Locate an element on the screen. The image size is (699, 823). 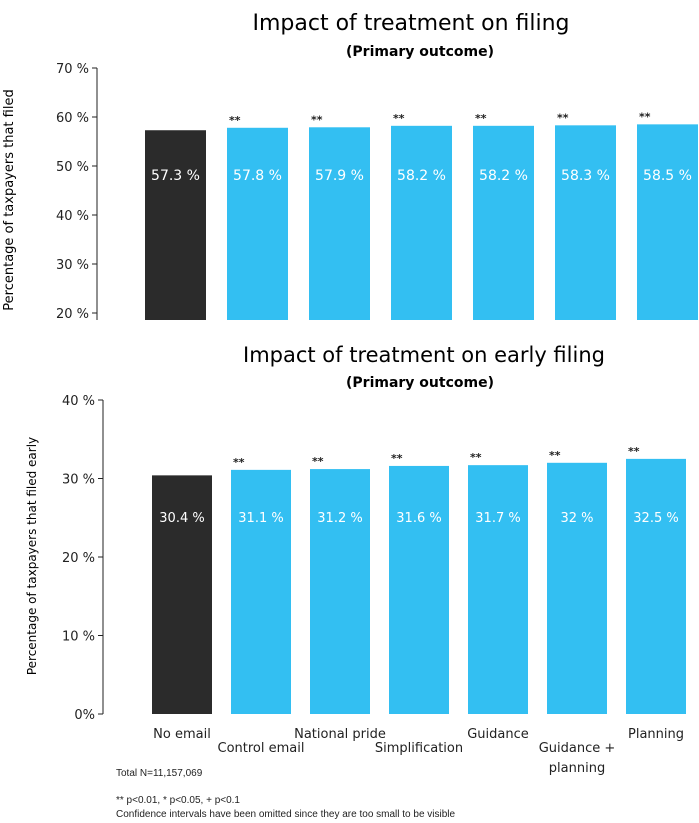
bar-value-label: 58.3 % is located at coordinates (585, 176).